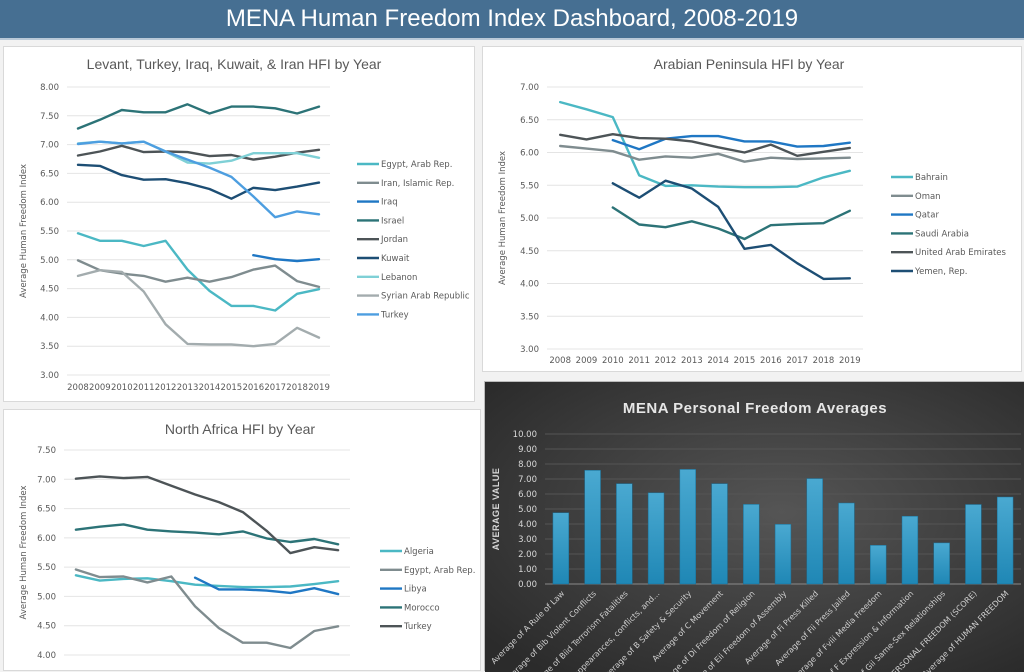 The width and height of the screenshot is (1024, 672). I want to click on legend-label-united-arab-emirates: United Arab Emirates, so click(961, 253).